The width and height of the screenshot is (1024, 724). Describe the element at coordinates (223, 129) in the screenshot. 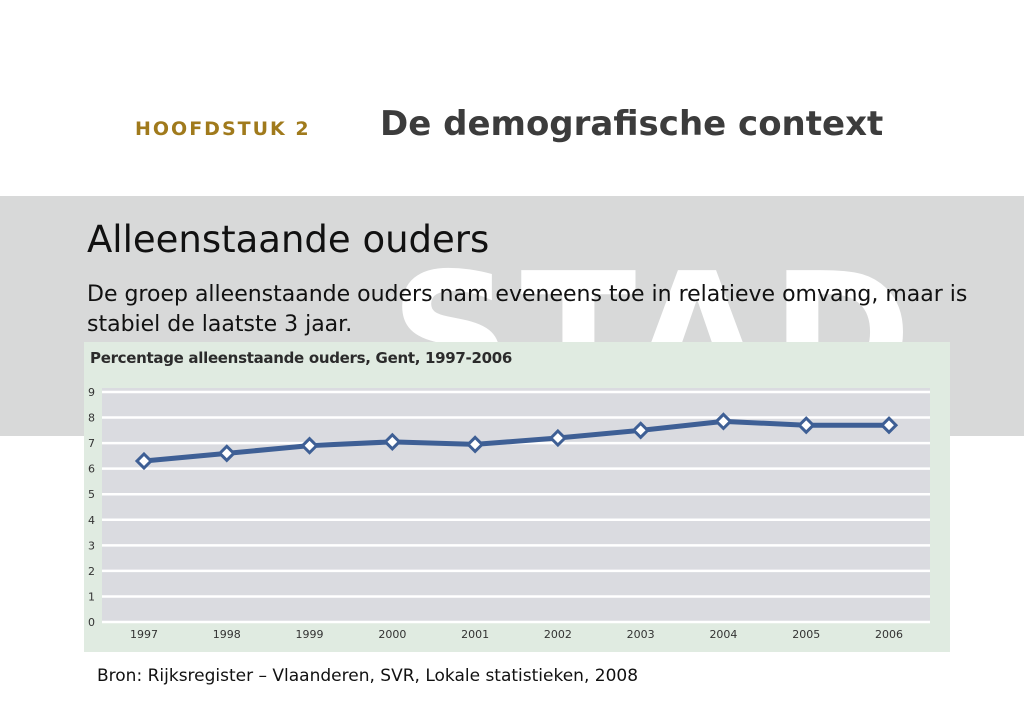

I see `chapter-label: HOOFDSTUK 2` at that location.